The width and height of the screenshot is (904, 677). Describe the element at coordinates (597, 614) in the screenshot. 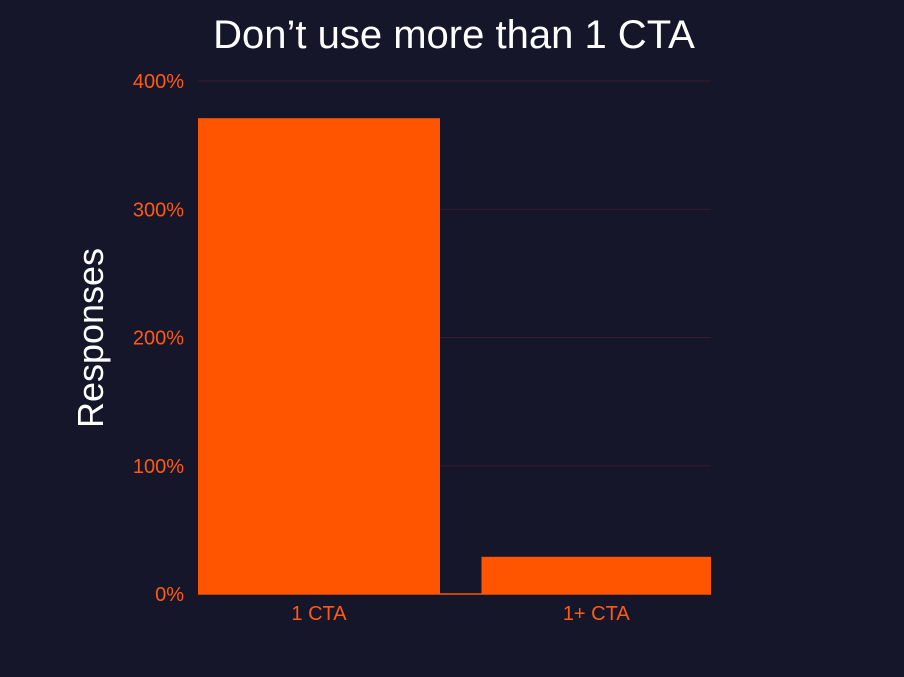

I see `x-tick-label: 1+ CTA` at that location.